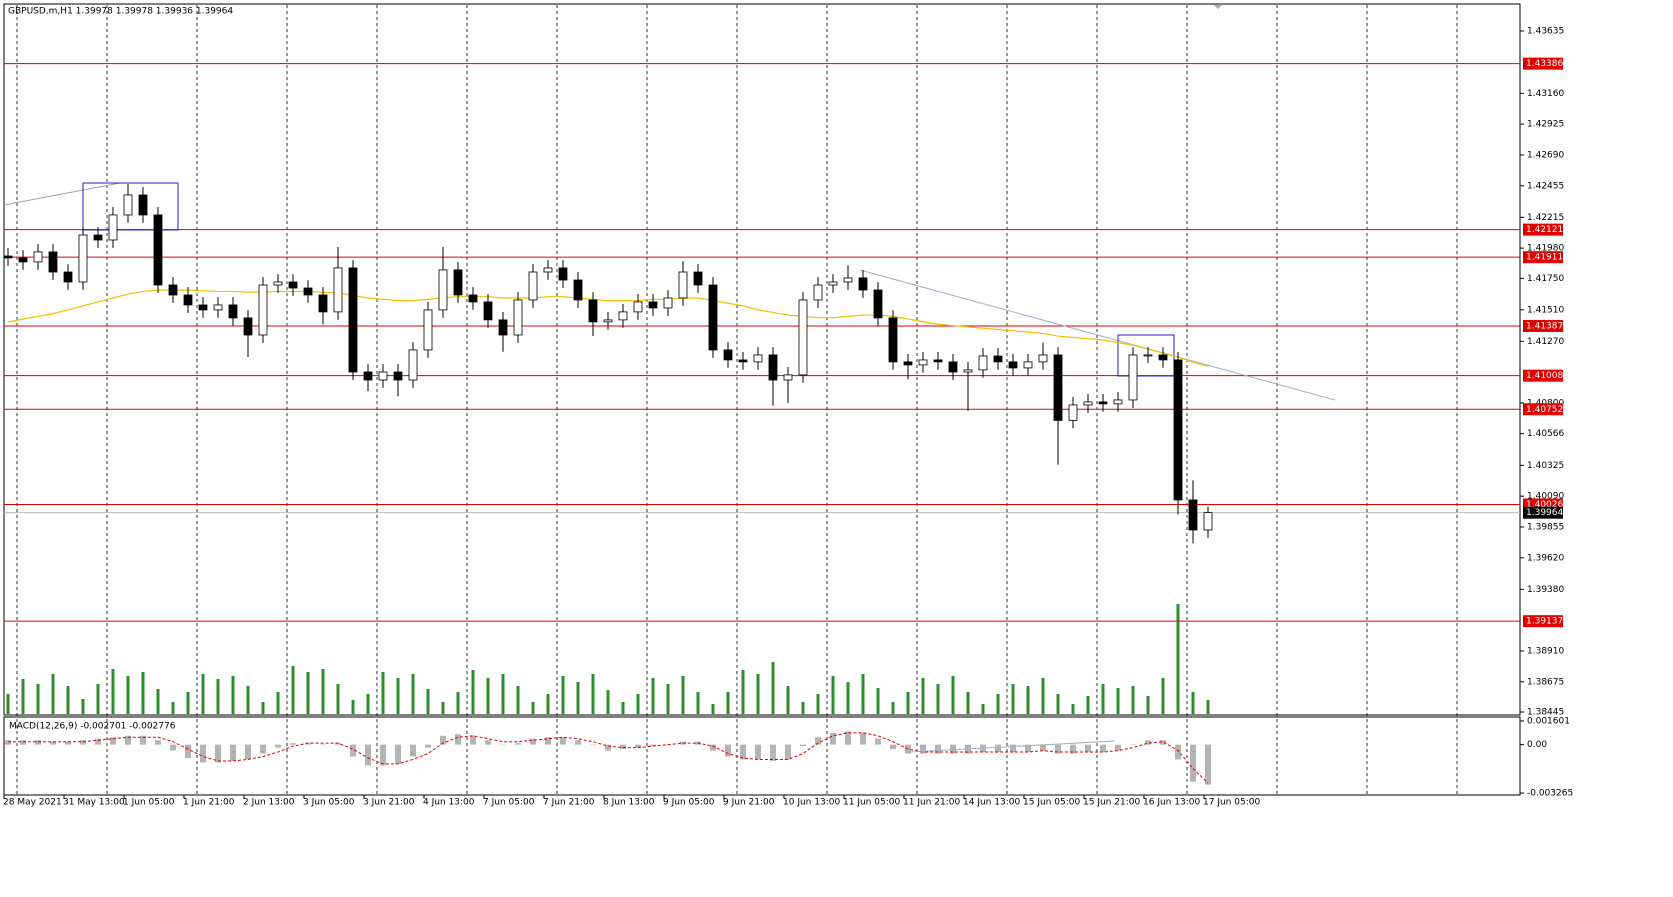  I want to click on indicator-panel, so click(762, 756).